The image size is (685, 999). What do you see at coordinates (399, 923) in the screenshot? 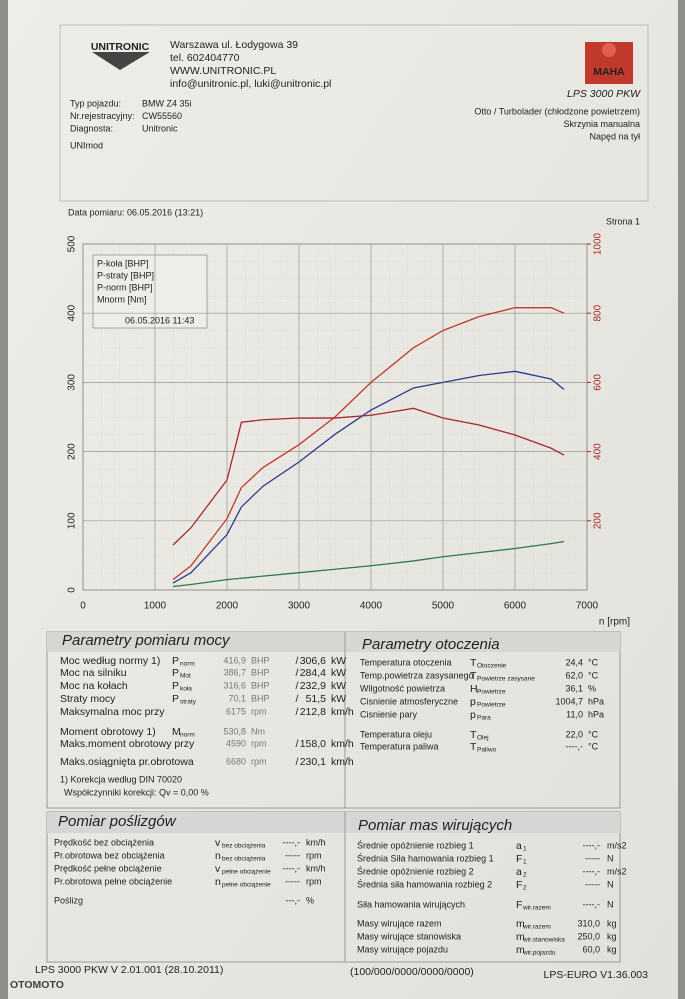
I see `cell-label: Masy wirujące razem` at bounding box center [399, 923].